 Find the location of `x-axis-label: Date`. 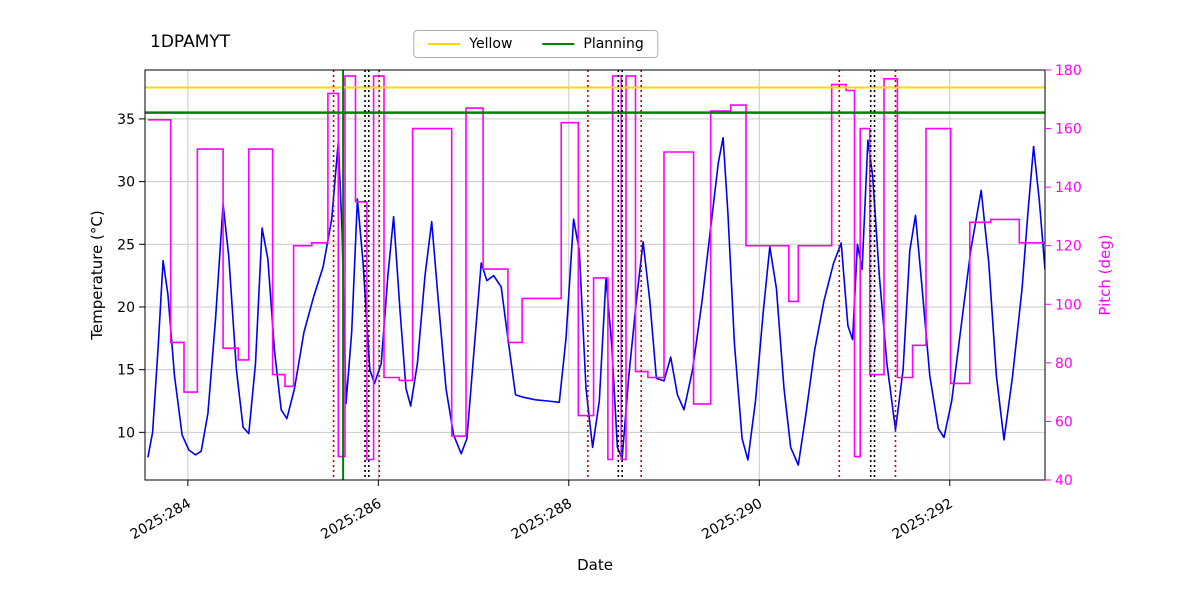

x-axis-label: Date is located at coordinates (595, 565).